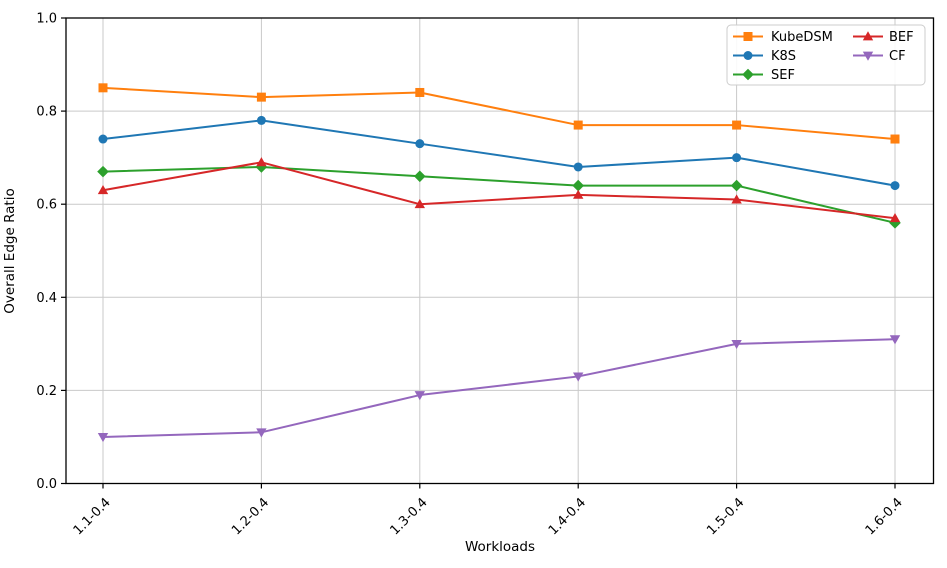 The image size is (947, 568). What do you see at coordinates (92, 516) in the screenshot?
I see `x-tick-label: 1.1-0.4` at bounding box center [92, 516].